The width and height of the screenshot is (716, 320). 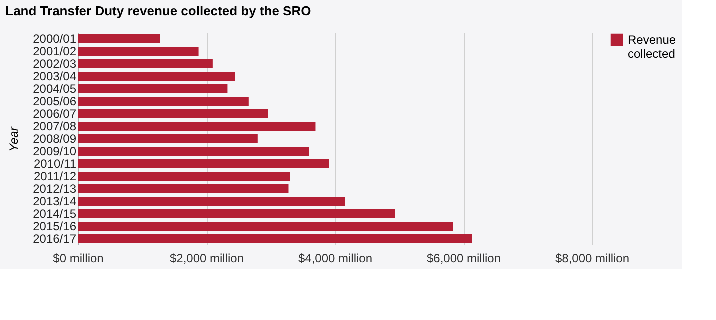 What do you see at coordinates (55, 76) in the screenshot?
I see `y-tick-label: 2003/04` at bounding box center [55, 76].